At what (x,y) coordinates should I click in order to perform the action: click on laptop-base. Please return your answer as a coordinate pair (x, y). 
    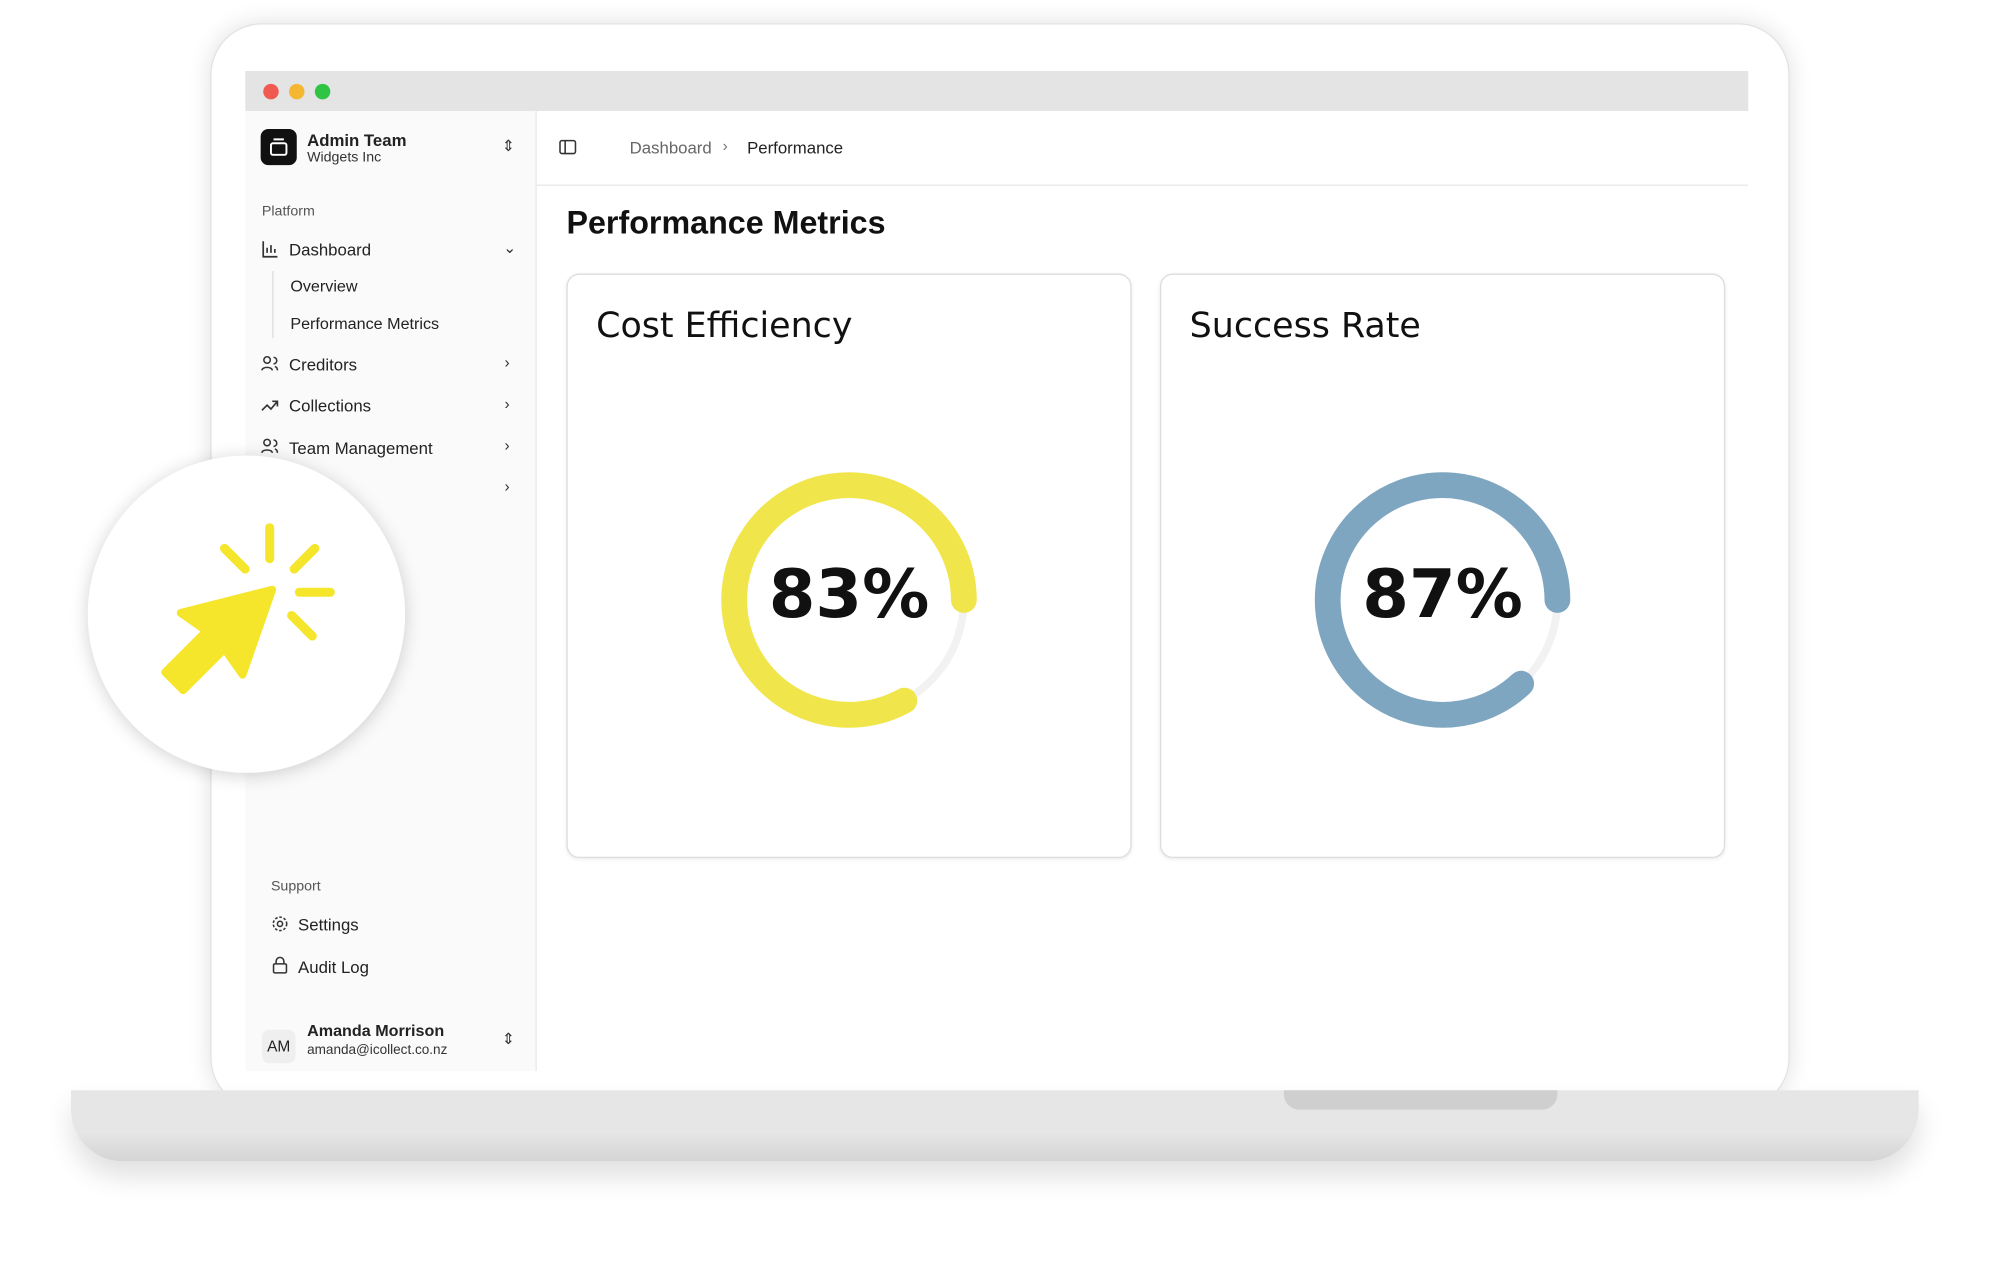
    Looking at the image, I should click on (994, 1126).